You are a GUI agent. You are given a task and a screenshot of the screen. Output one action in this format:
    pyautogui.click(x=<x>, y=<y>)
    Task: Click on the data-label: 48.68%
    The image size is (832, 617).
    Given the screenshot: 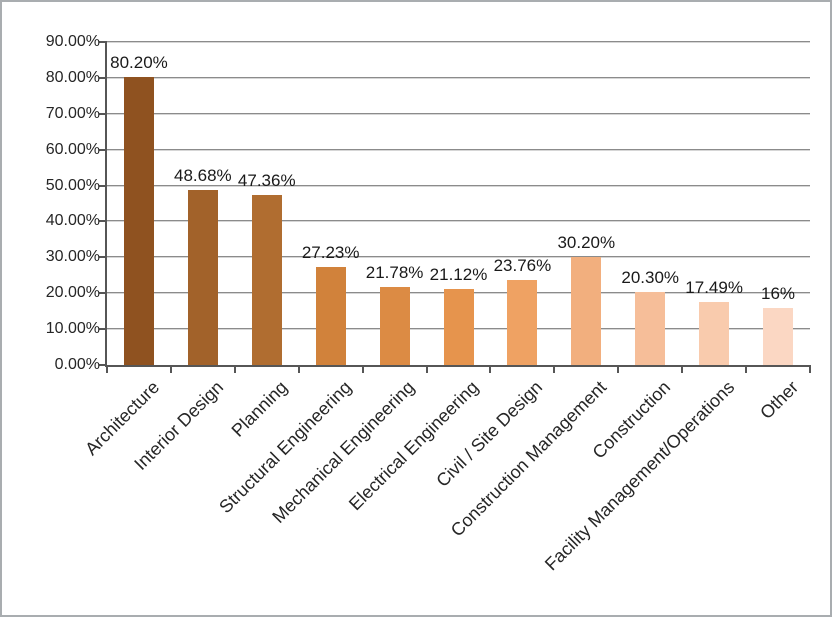 What is the action you would take?
    pyautogui.click(x=203, y=176)
    